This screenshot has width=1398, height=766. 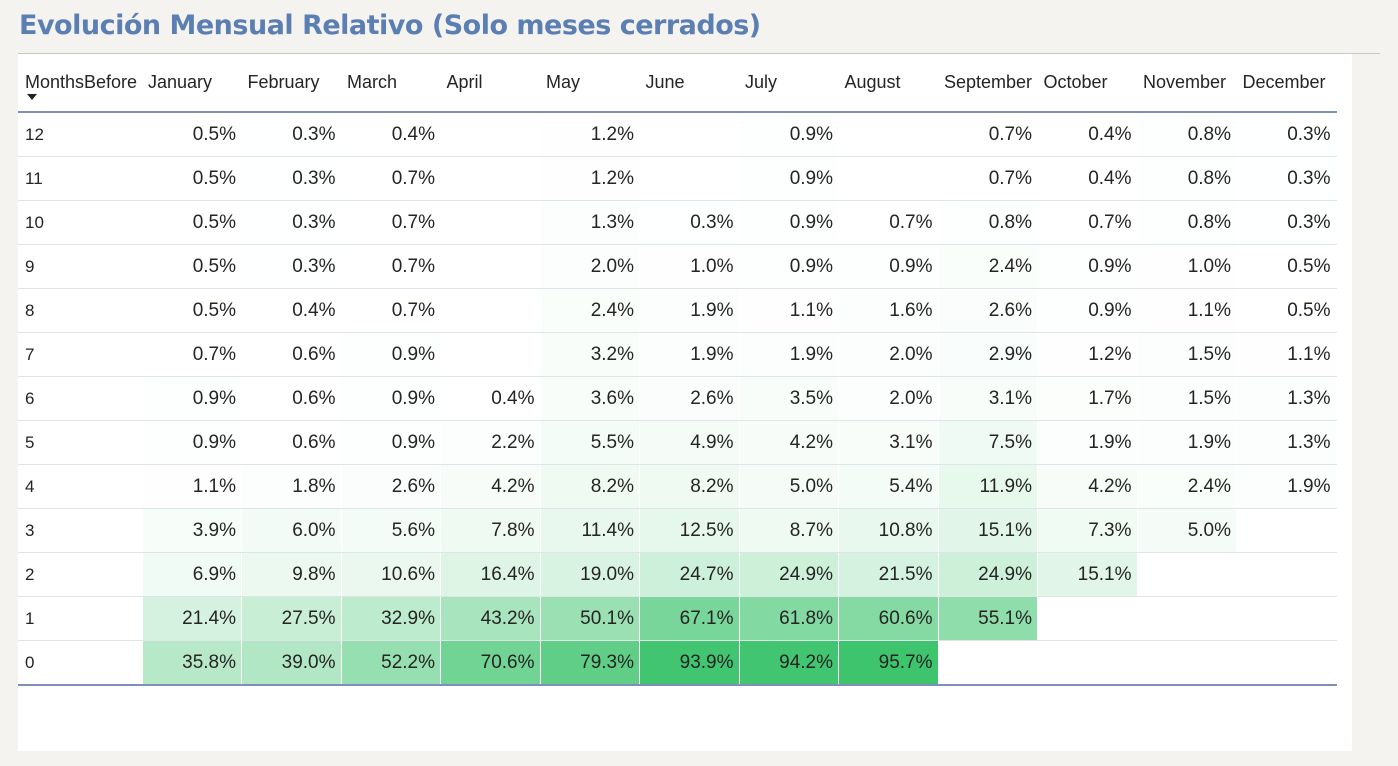 I want to click on value-cell: 1.7%, so click(x=1087, y=398).